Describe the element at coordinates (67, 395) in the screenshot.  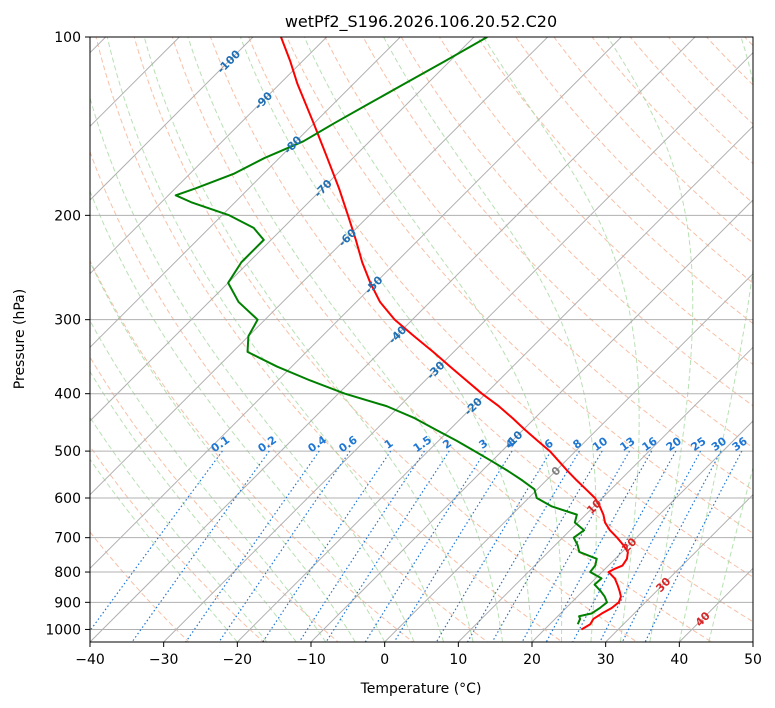
I see `y-tick-label: 400` at that location.